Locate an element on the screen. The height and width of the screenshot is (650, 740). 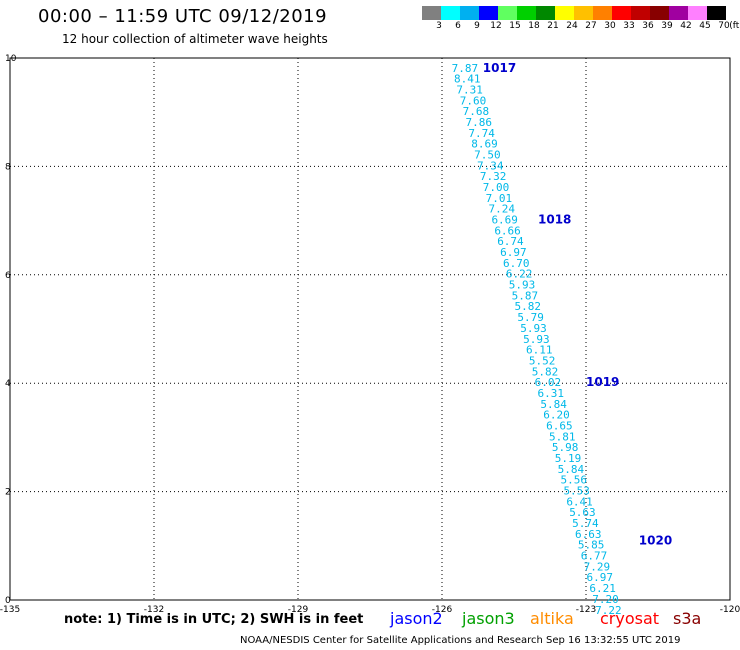
color-legend-label: 21 is located at coordinates (553, 26).